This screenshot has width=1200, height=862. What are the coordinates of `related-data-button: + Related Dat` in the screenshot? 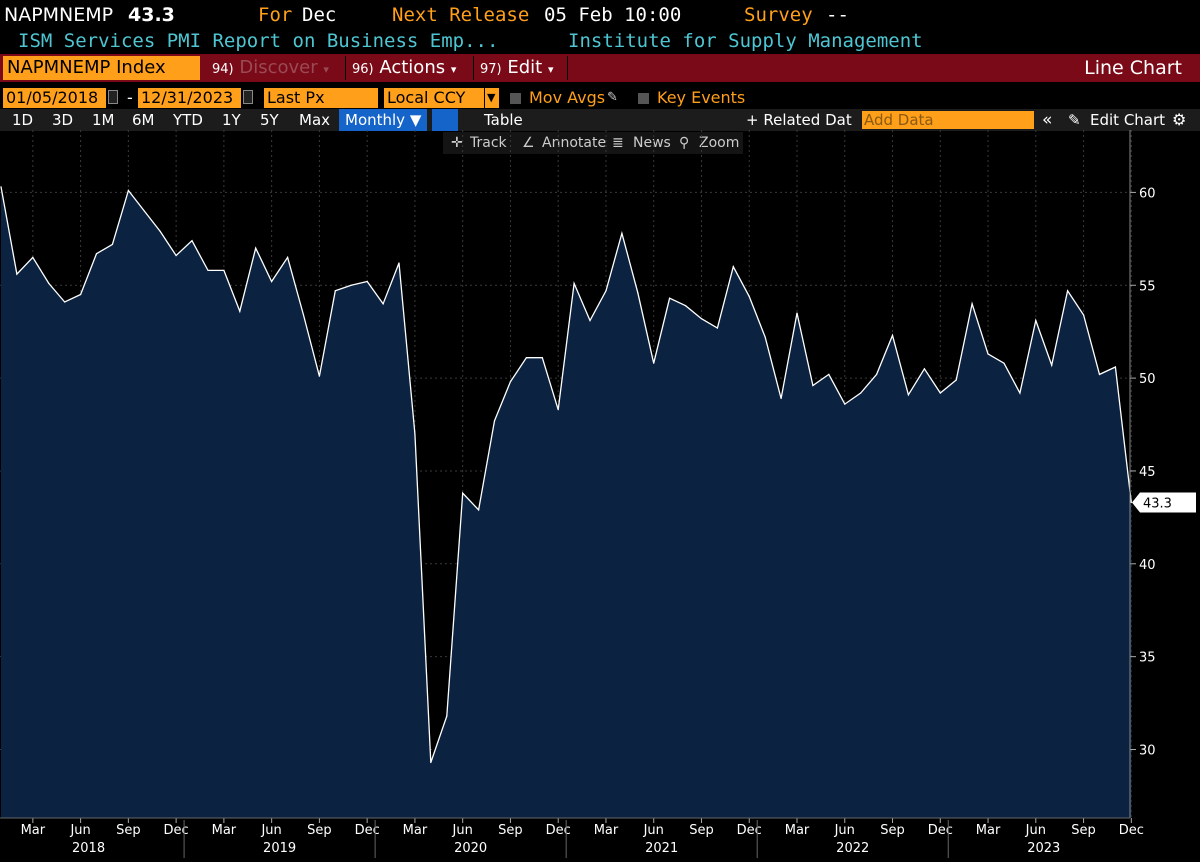 It's located at (799, 120).